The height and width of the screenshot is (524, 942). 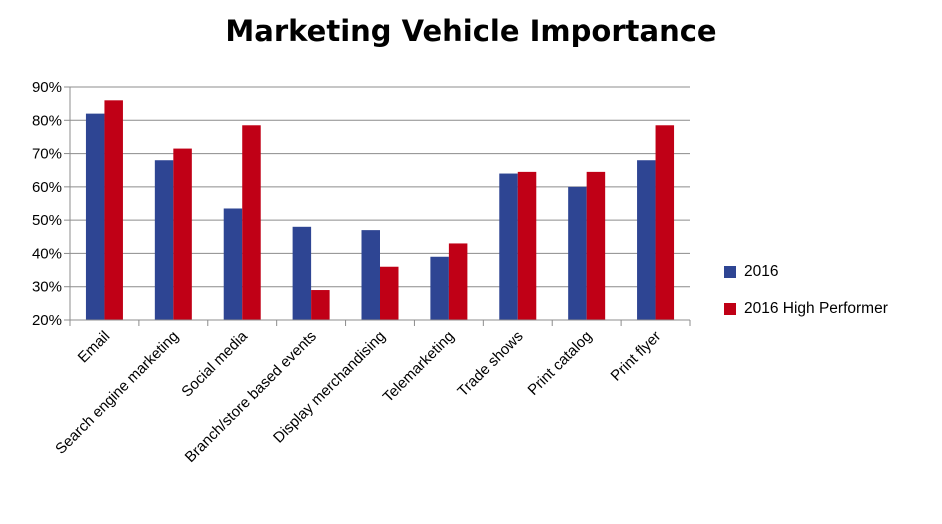 What do you see at coordinates (47, 87) in the screenshot?
I see `y-tick-label: 90%` at bounding box center [47, 87].